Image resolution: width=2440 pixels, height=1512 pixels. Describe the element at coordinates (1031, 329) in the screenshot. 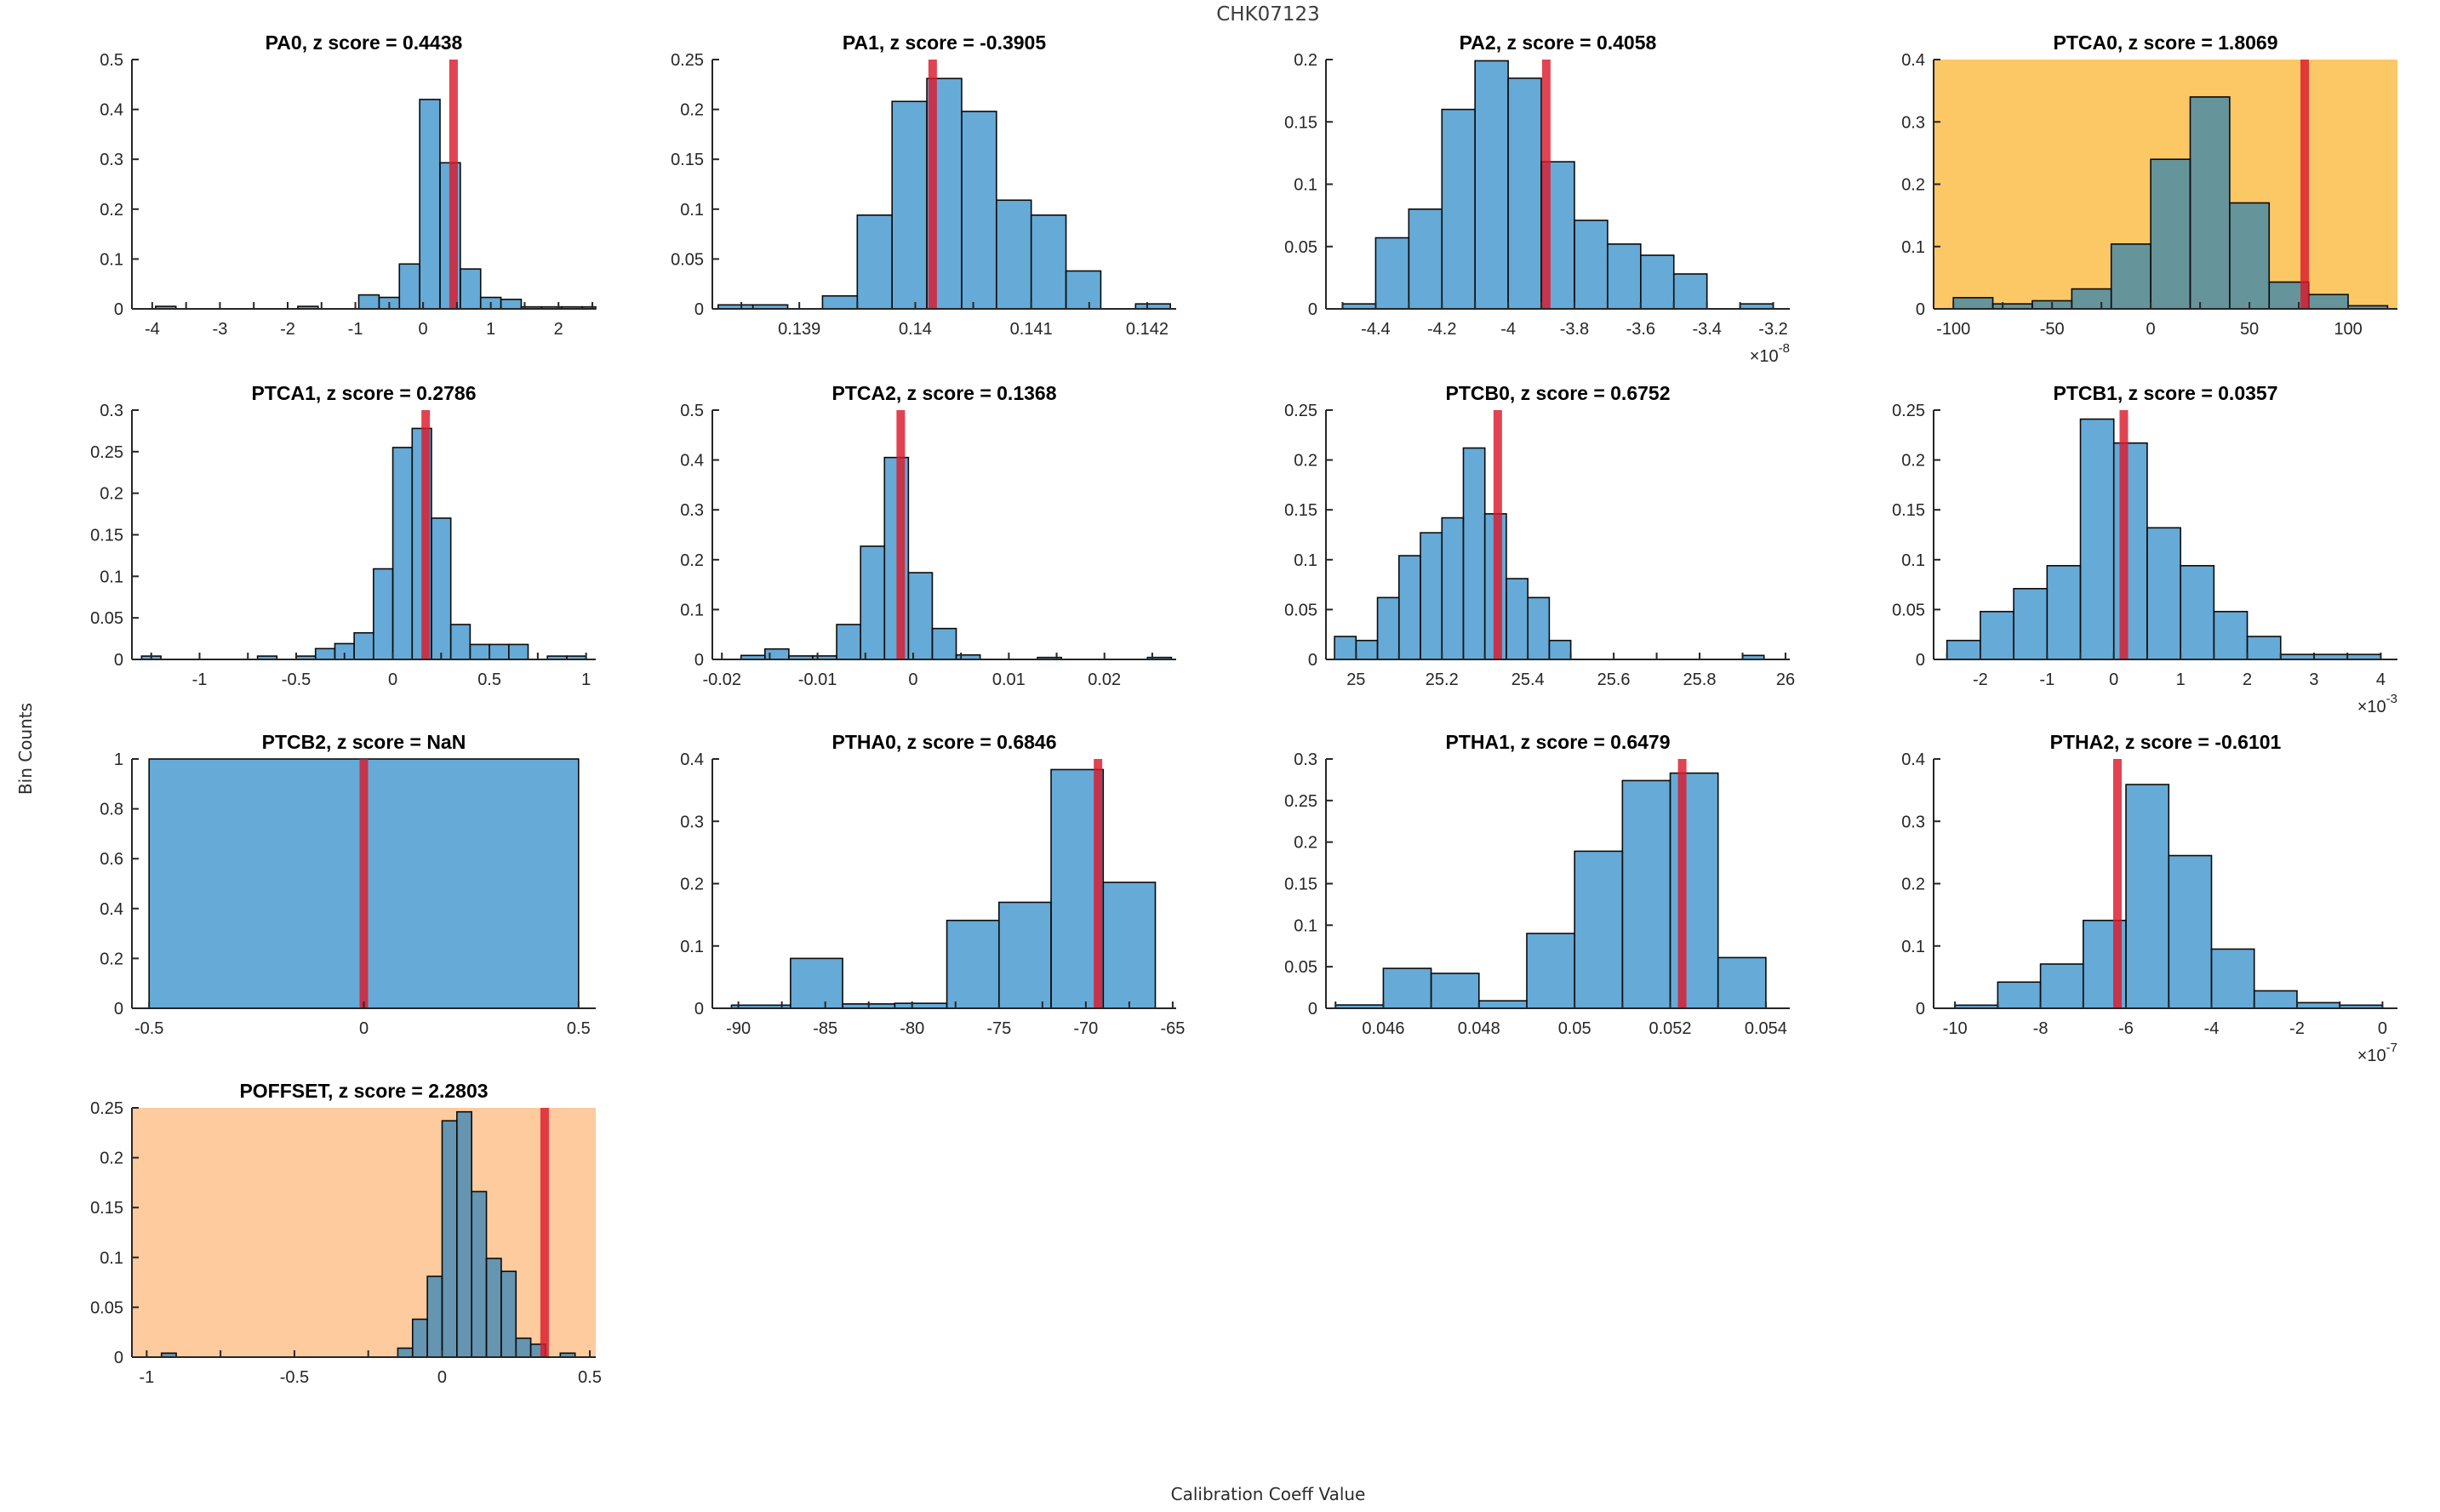

I see `x-tick-label: 0.141` at that location.